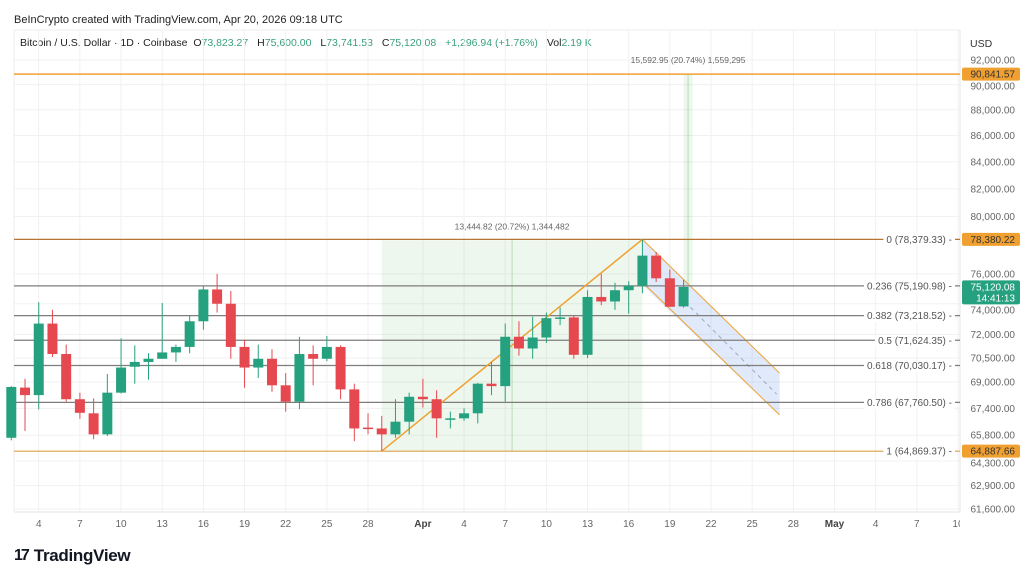 Image resolution: width=1024 pixels, height=575 pixels. I want to click on trend-line, so click(512, 345).